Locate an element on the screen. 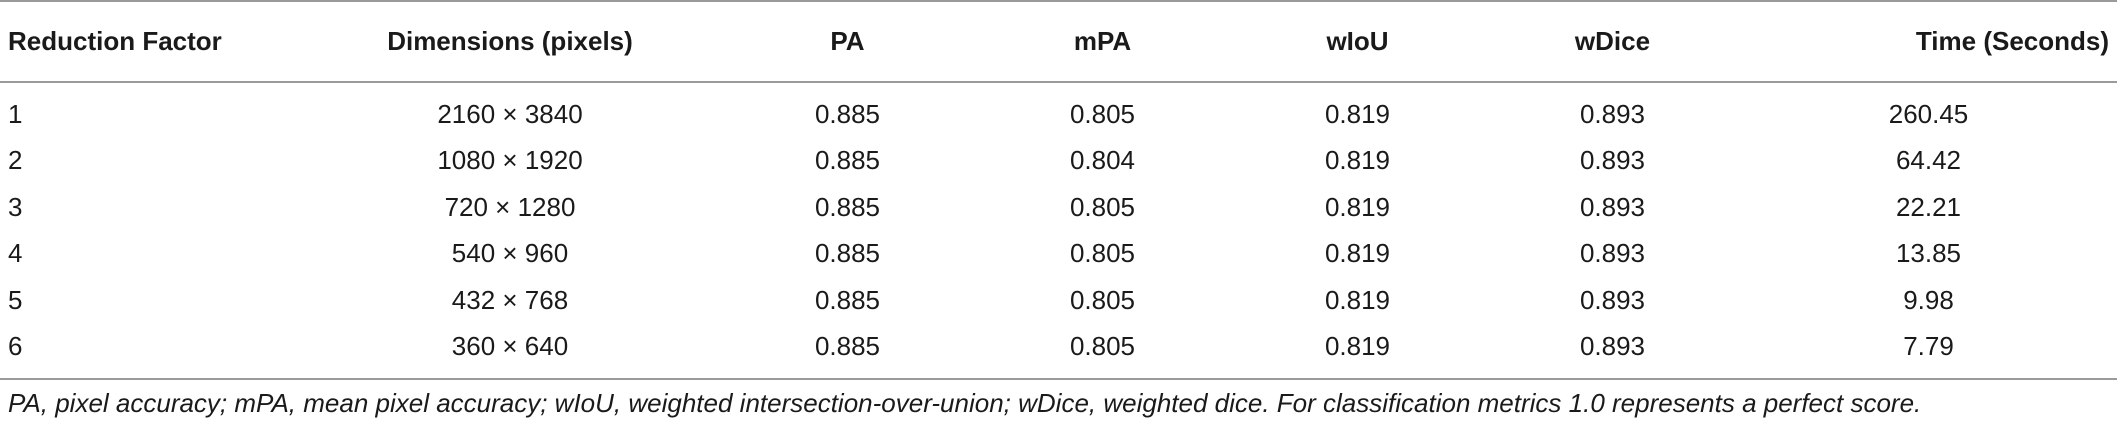 The image size is (2117, 433). header-dimensions: Dimensions (pixels) is located at coordinates (510, 41).